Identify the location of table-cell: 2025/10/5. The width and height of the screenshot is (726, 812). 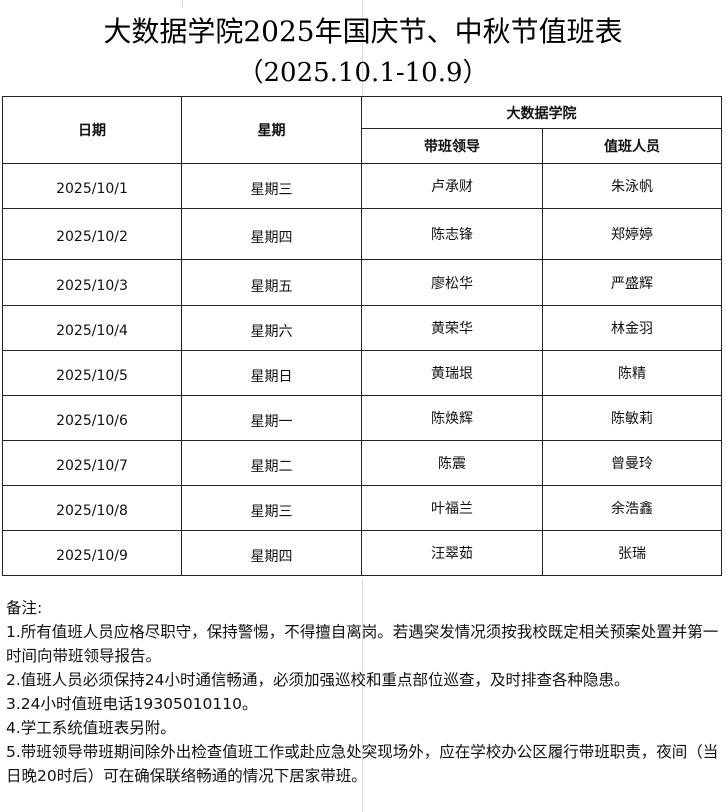
(92, 373).